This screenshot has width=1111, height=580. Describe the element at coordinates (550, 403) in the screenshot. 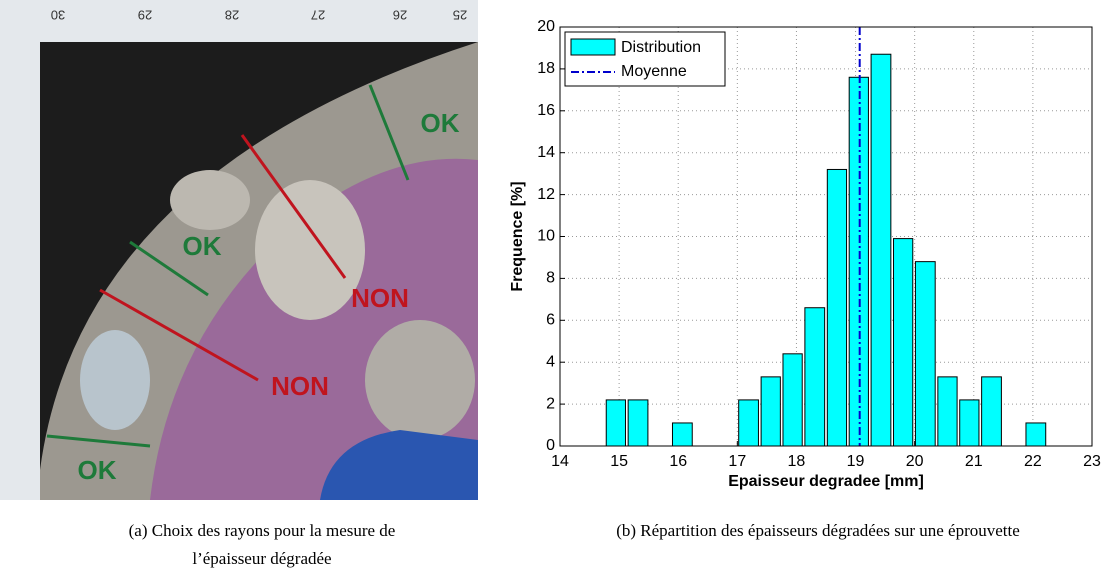

I see `y-tick-label: 2` at that location.